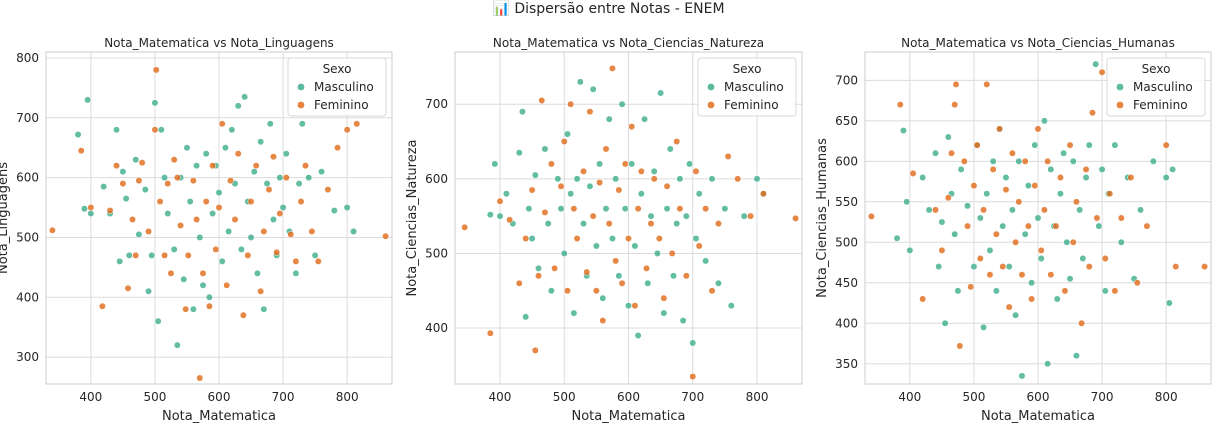 The height and width of the screenshot is (434, 1217). I want to click on x-tick-label: 600, so click(219, 397).